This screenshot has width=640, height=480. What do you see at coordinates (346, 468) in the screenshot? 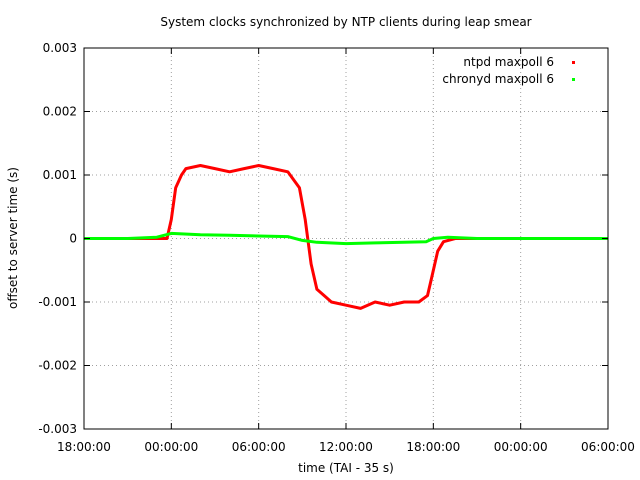
I see `x-axis-label: time (TAI - 35 s)` at bounding box center [346, 468].